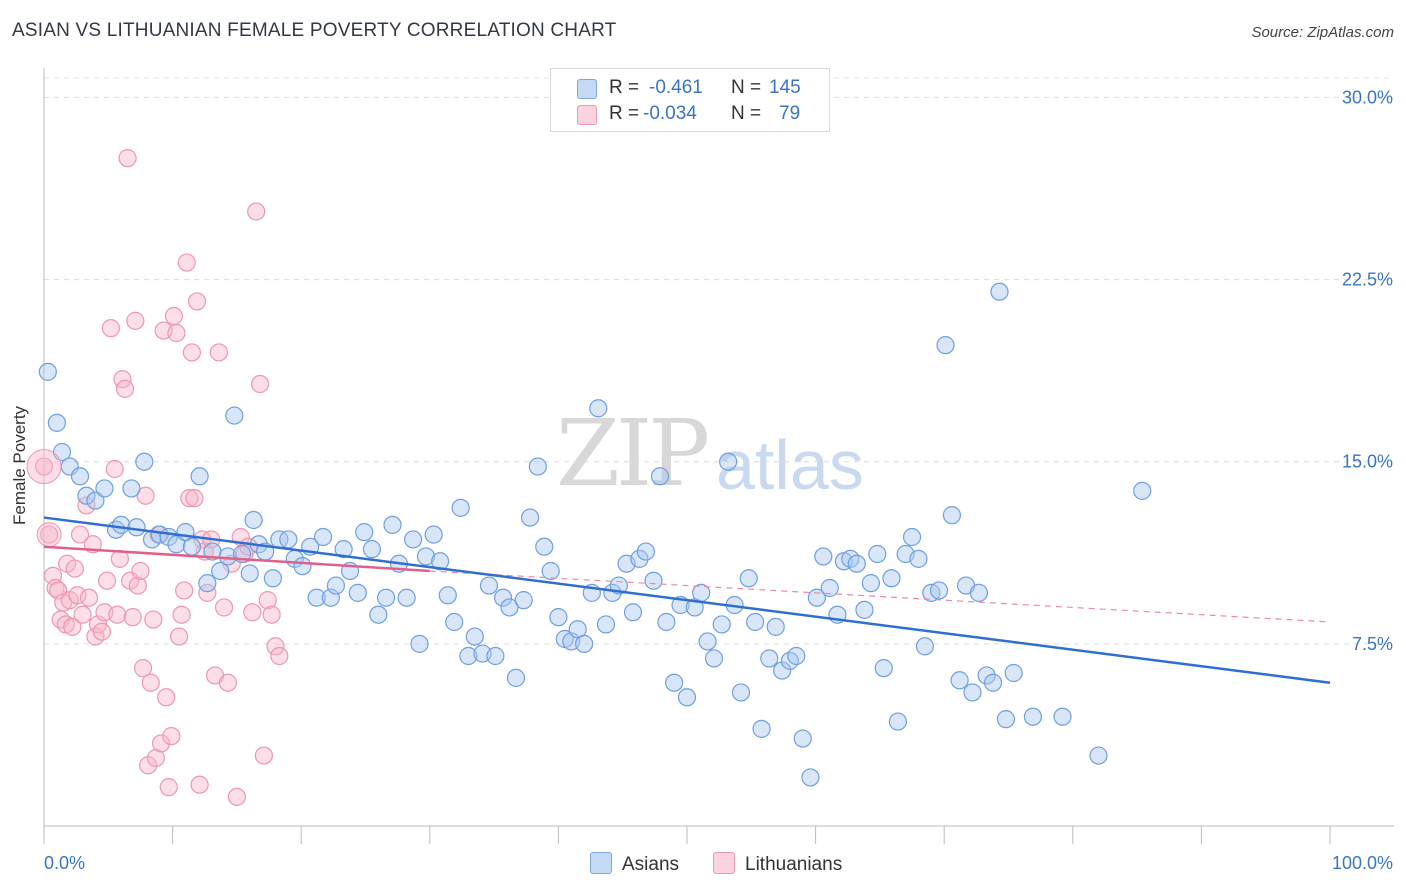  I want to click on r-value: -0.034, so click(670, 113).